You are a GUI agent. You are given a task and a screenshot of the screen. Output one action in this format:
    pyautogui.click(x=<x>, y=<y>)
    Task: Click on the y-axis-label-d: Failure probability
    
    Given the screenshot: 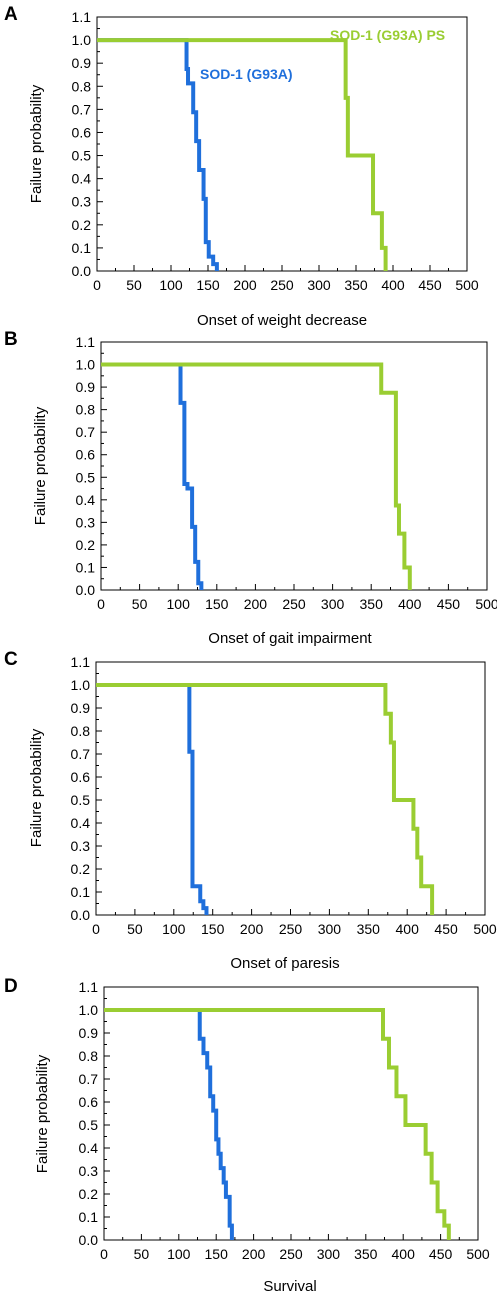 What is the action you would take?
    pyautogui.click(x=42, y=1113)
    